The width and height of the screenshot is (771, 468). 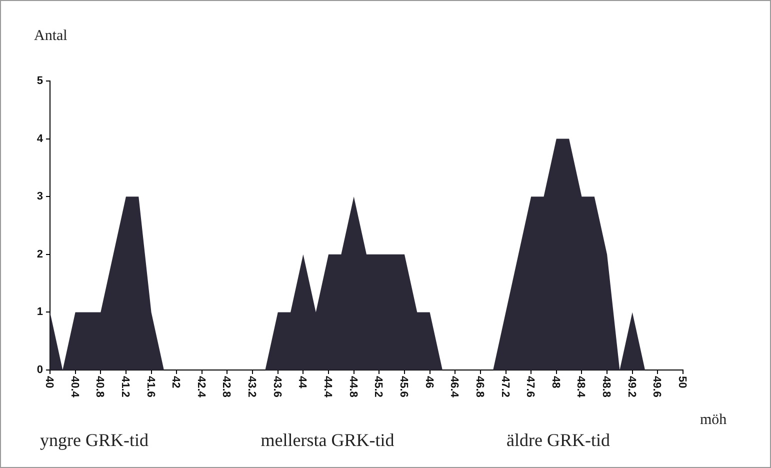 What do you see at coordinates (276, 387) in the screenshot?
I see `x-tick-label: 43.6` at bounding box center [276, 387].